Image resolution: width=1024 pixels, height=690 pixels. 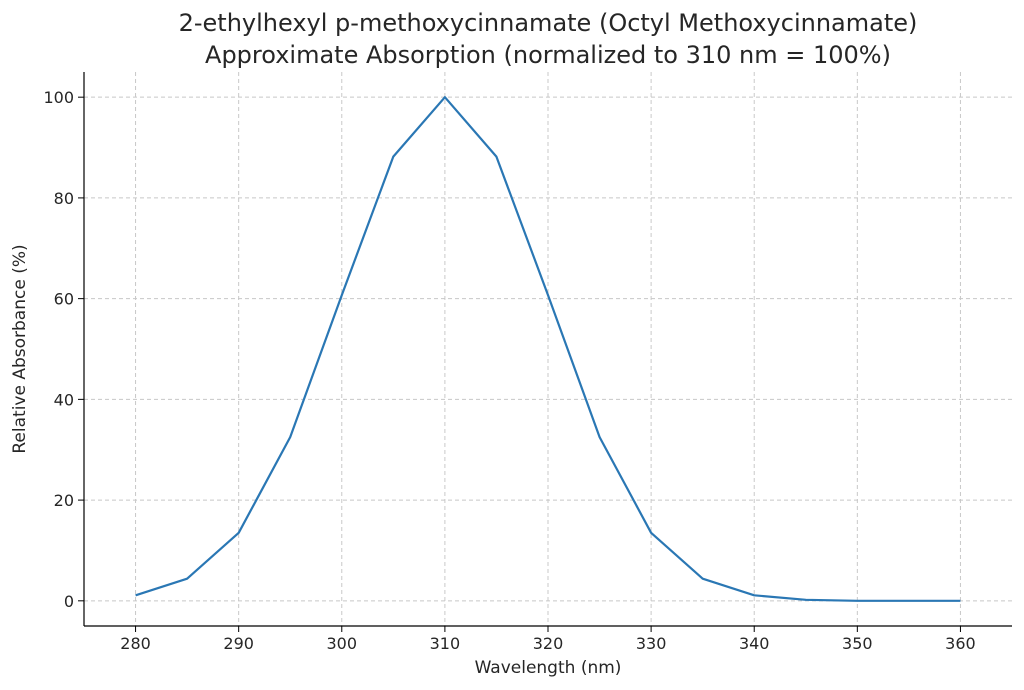 I want to click on y-tick-label: 60, so click(x=64, y=299).